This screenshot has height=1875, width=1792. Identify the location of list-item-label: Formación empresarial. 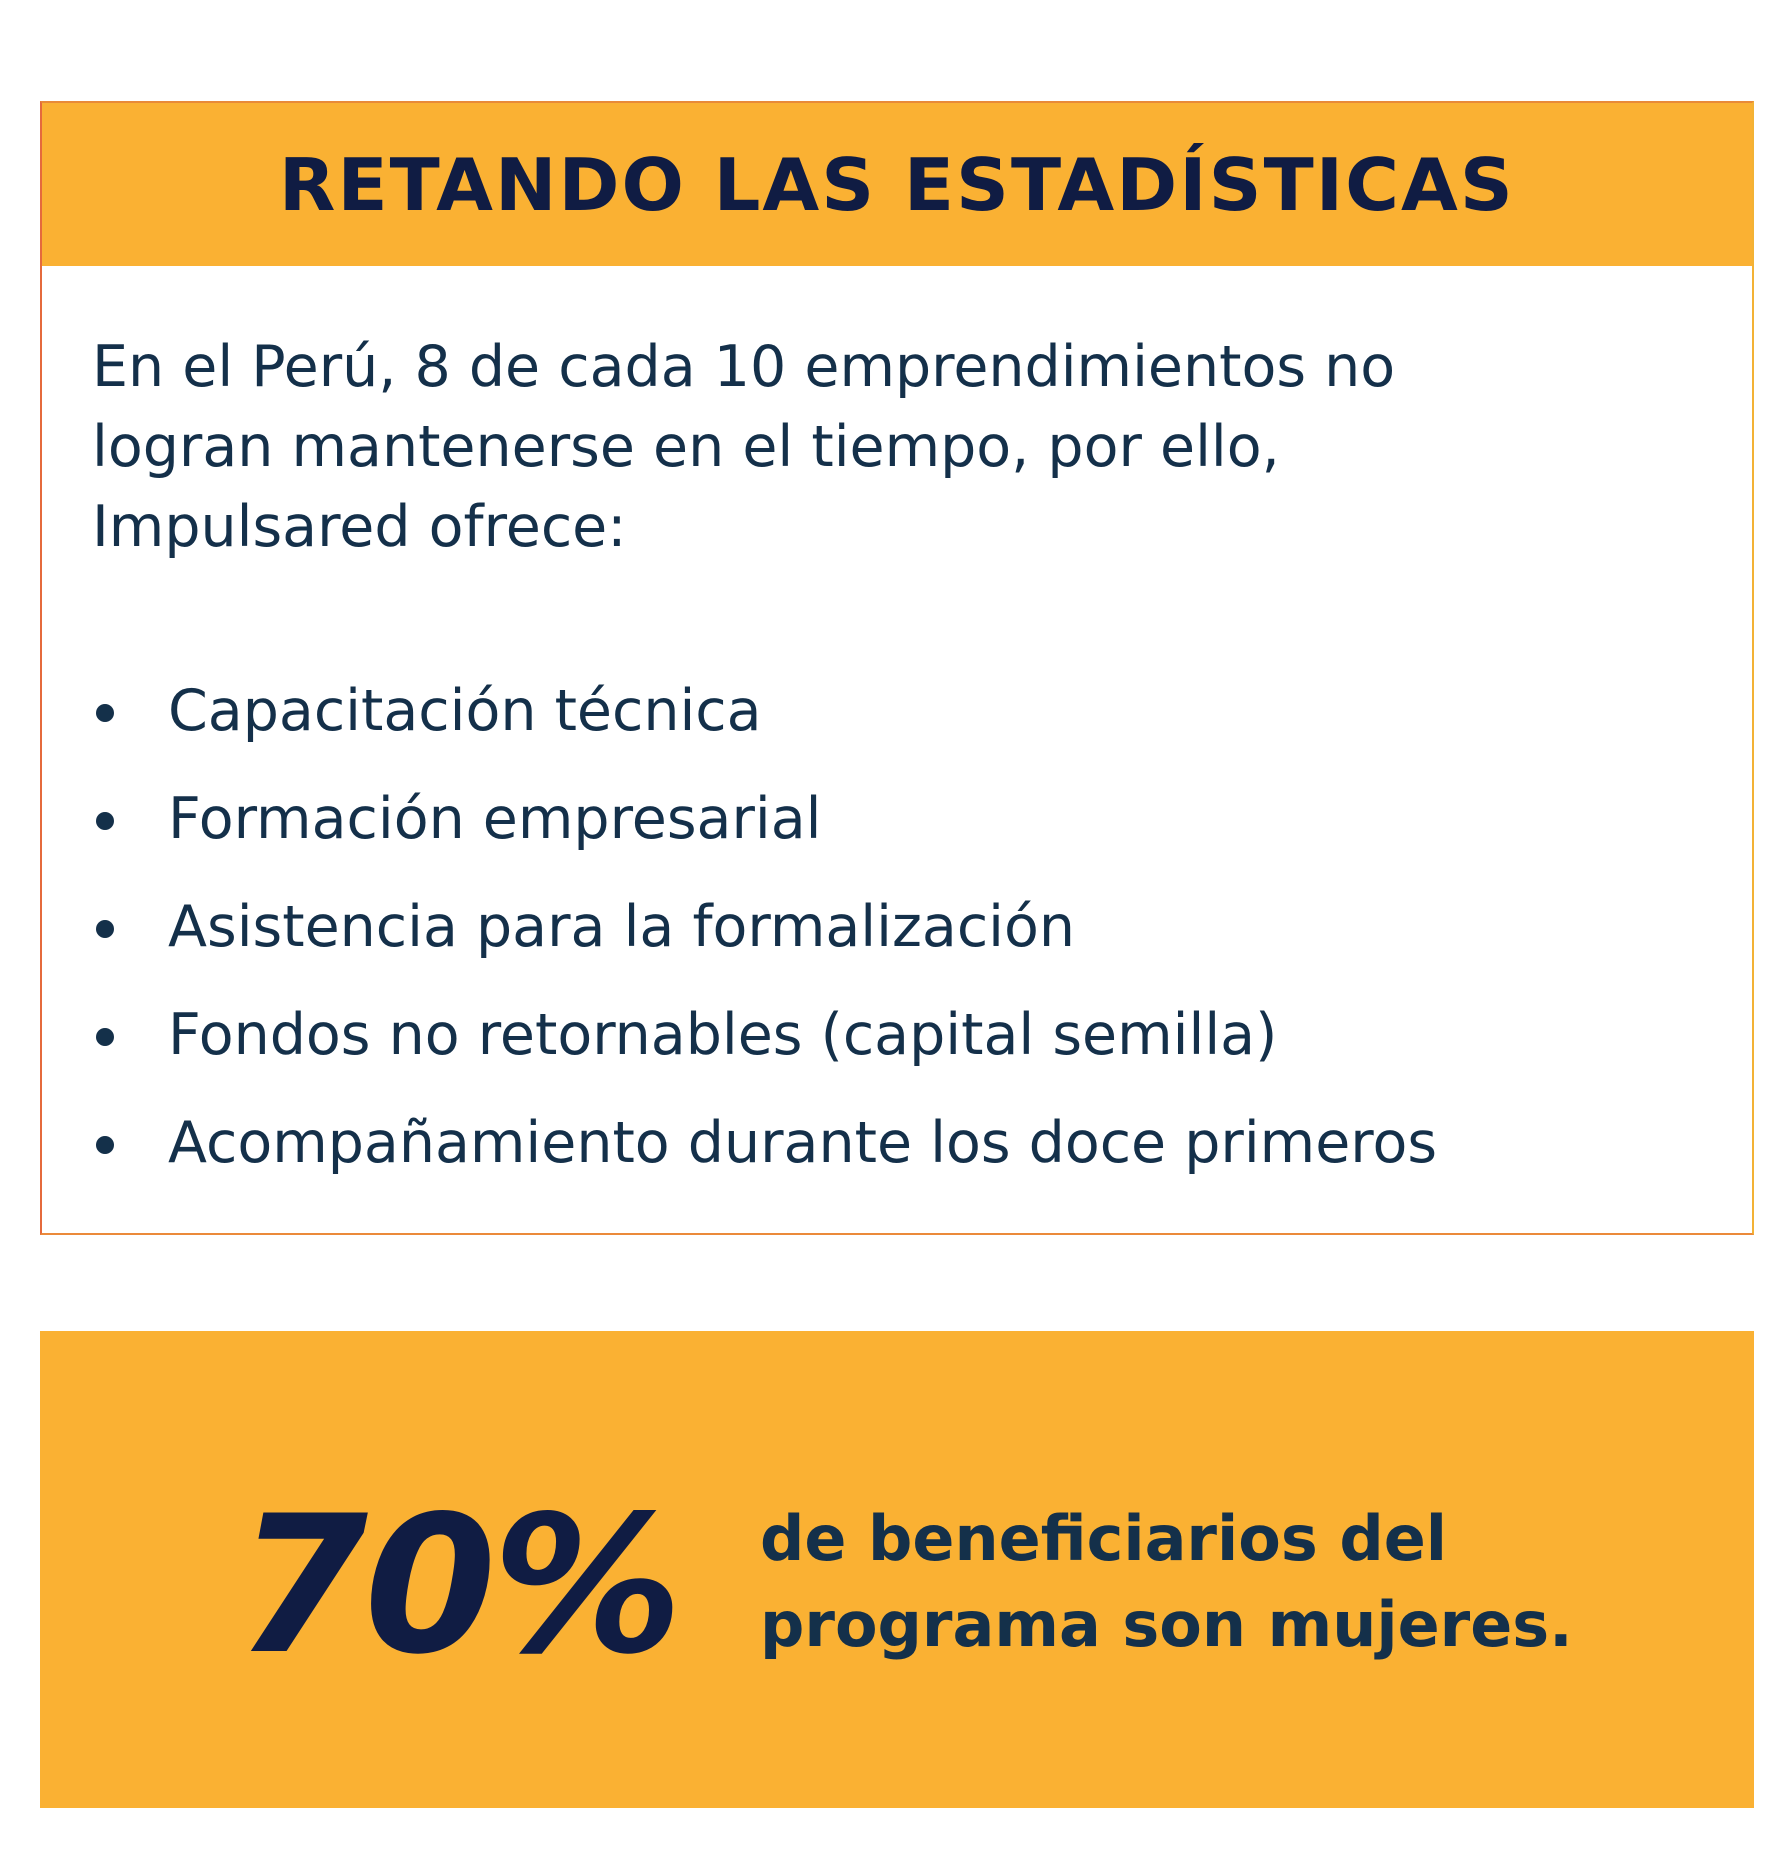
(495, 819).